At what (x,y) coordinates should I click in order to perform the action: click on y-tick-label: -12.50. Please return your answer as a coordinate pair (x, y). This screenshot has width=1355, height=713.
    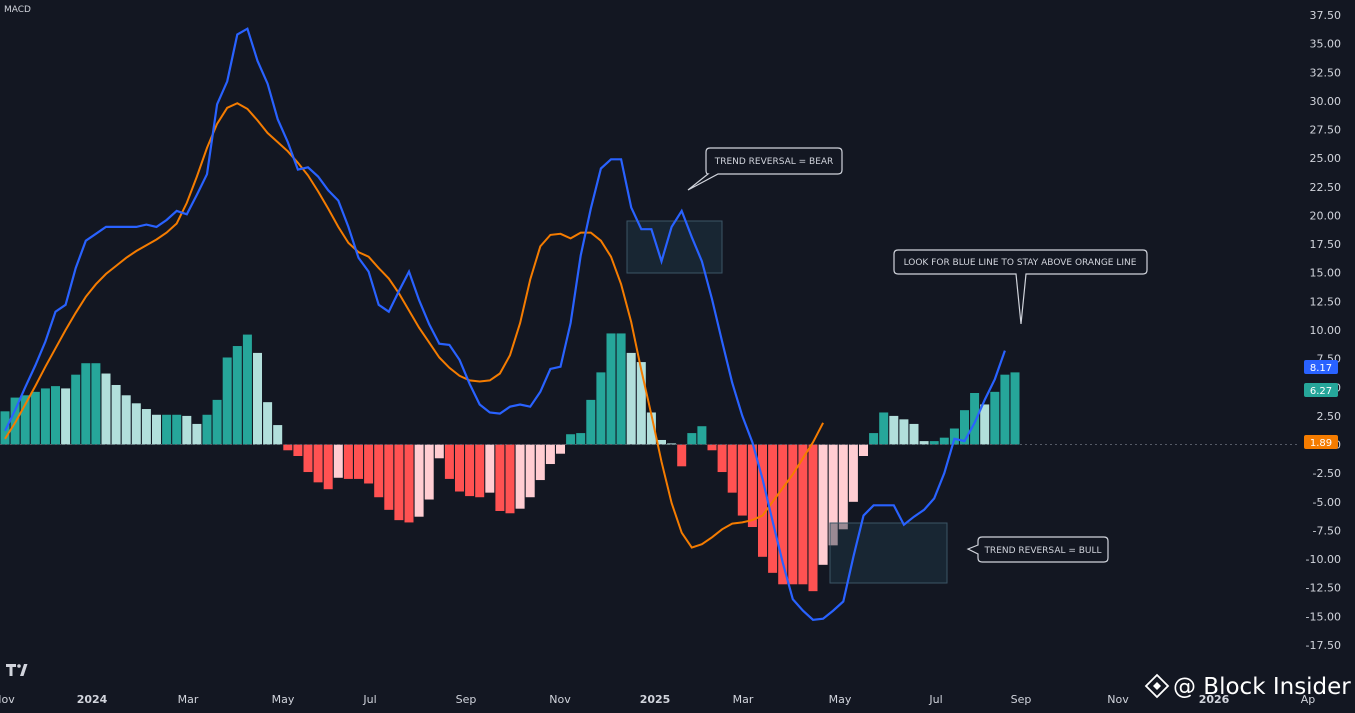
    Looking at the image, I should click on (1323, 588).